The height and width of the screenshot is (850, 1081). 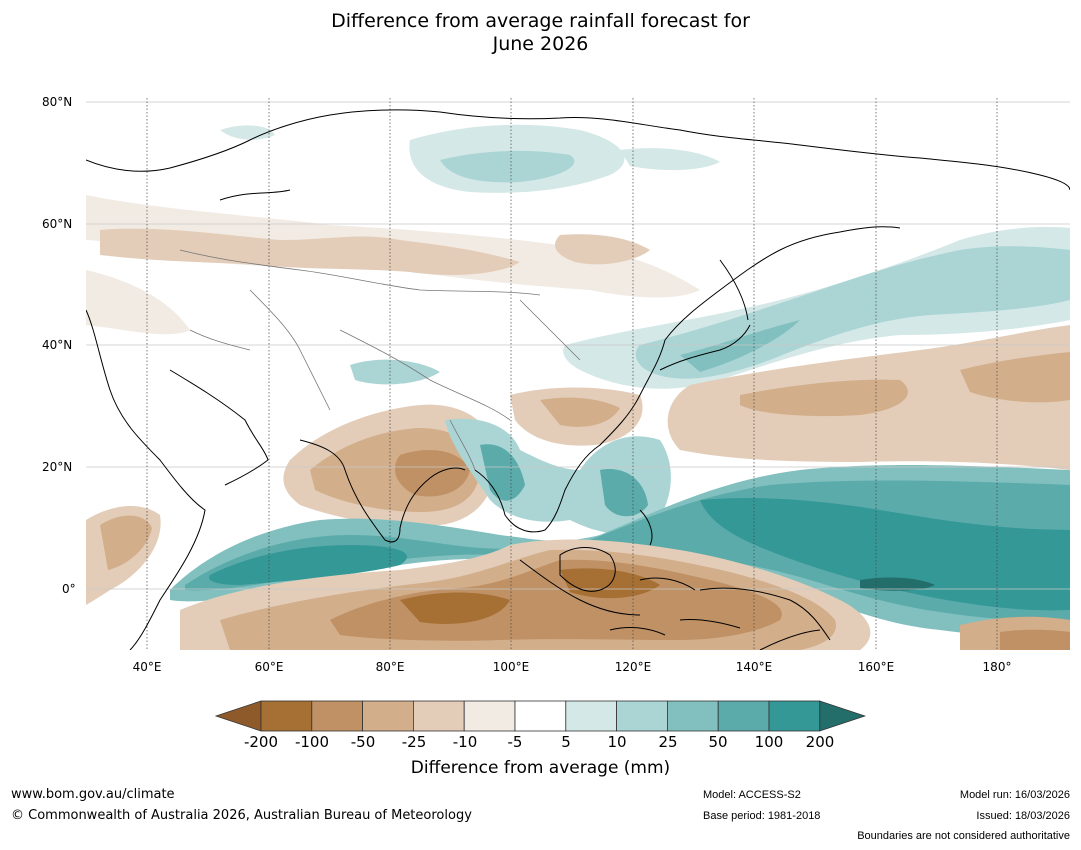 What do you see at coordinates (93, 794) in the screenshot?
I see `website-link: www.bom.gov.au/climate` at bounding box center [93, 794].